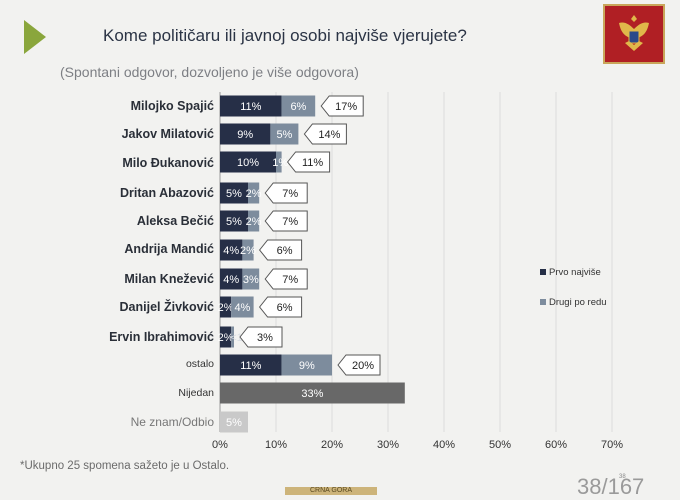  I want to click on bar-label-first: 10%, so click(248, 163).